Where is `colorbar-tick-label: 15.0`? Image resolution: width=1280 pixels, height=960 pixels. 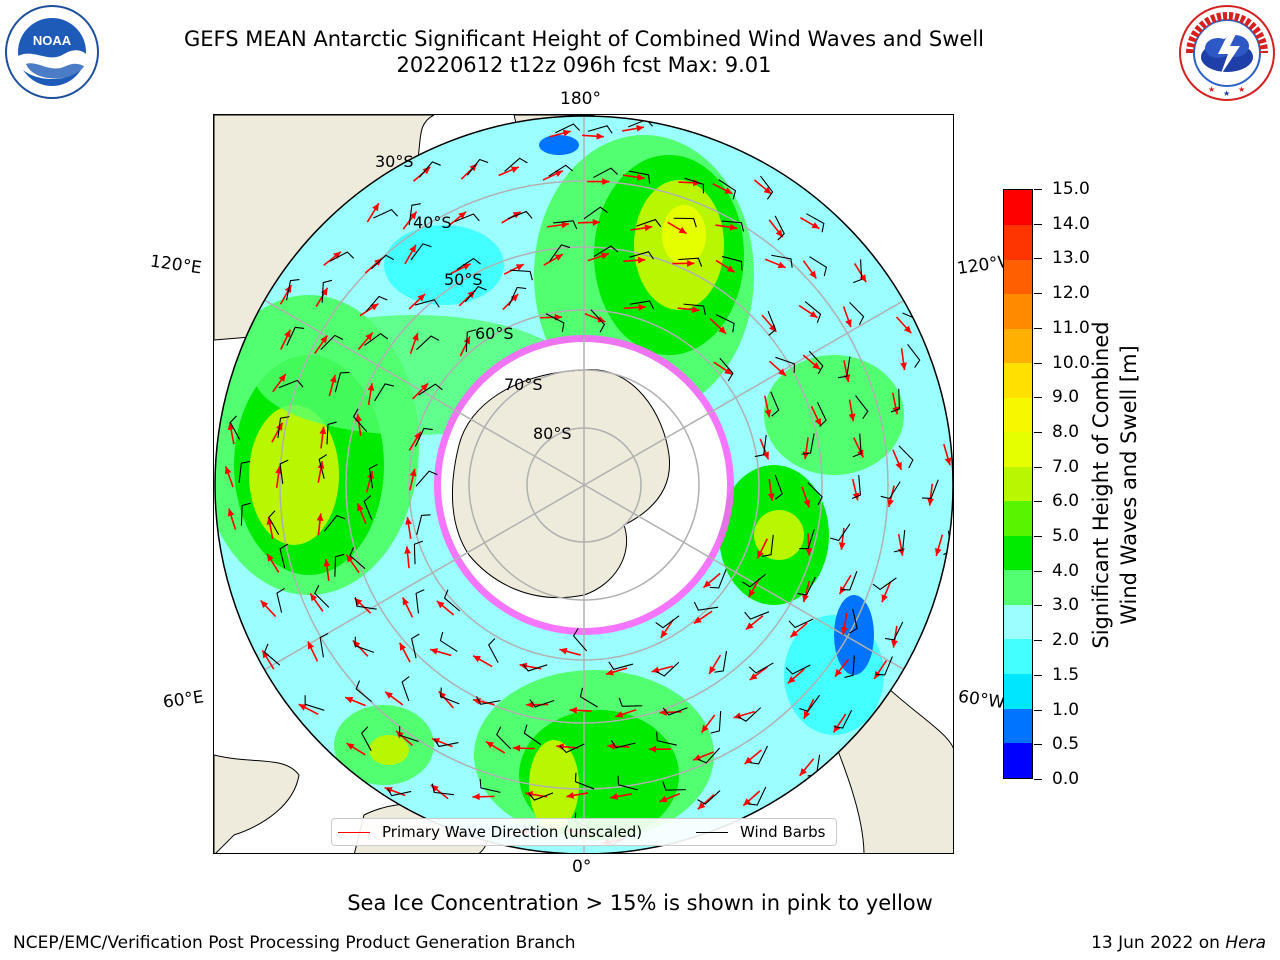 colorbar-tick-label: 15.0 is located at coordinates (1071, 189).